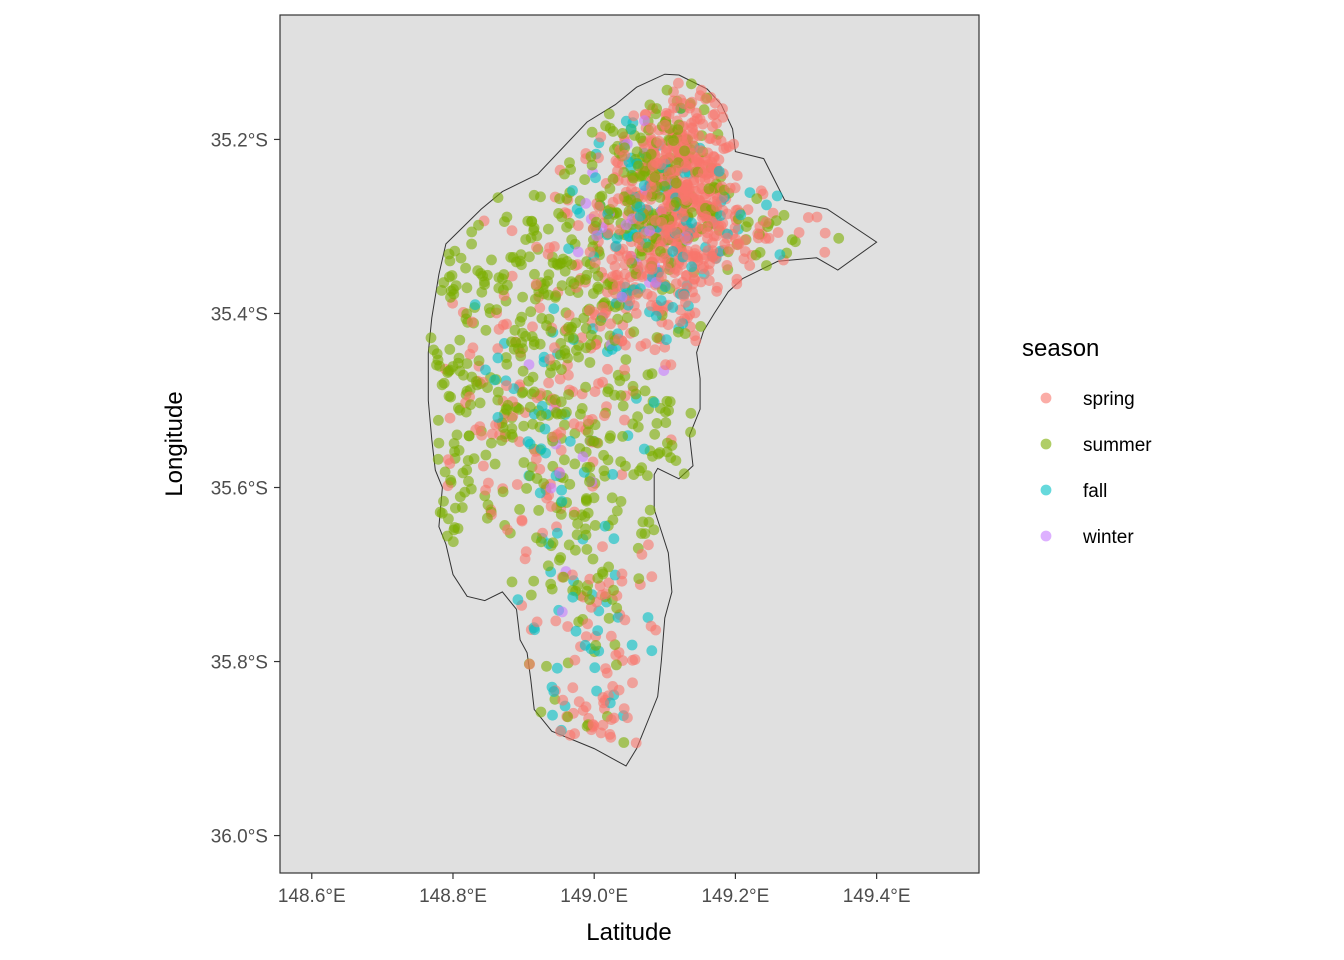  Describe the element at coordinates (877, 896) in the screenshot. I see `x-tick-label: 149.4°E` at that location.